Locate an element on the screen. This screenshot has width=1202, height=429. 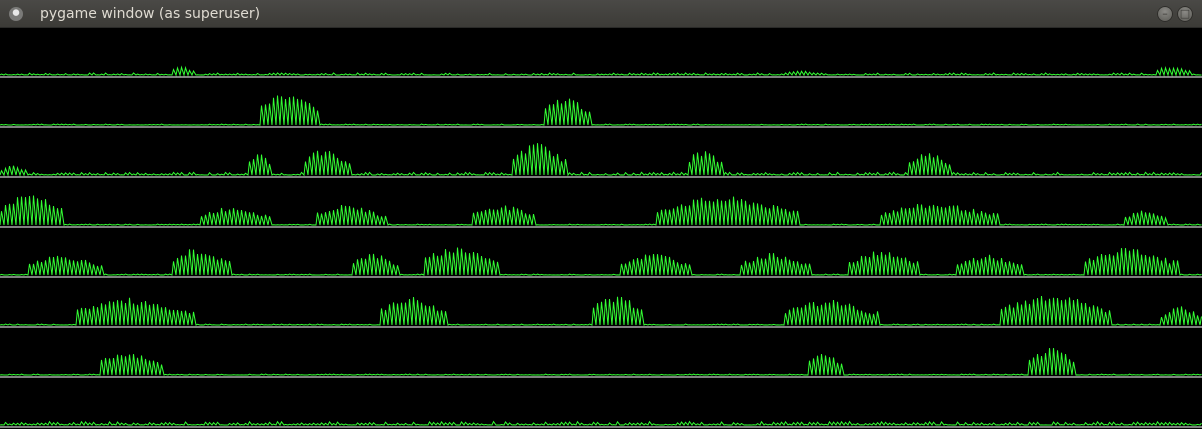
app-circle-icon is located at coordinates (16, 14).